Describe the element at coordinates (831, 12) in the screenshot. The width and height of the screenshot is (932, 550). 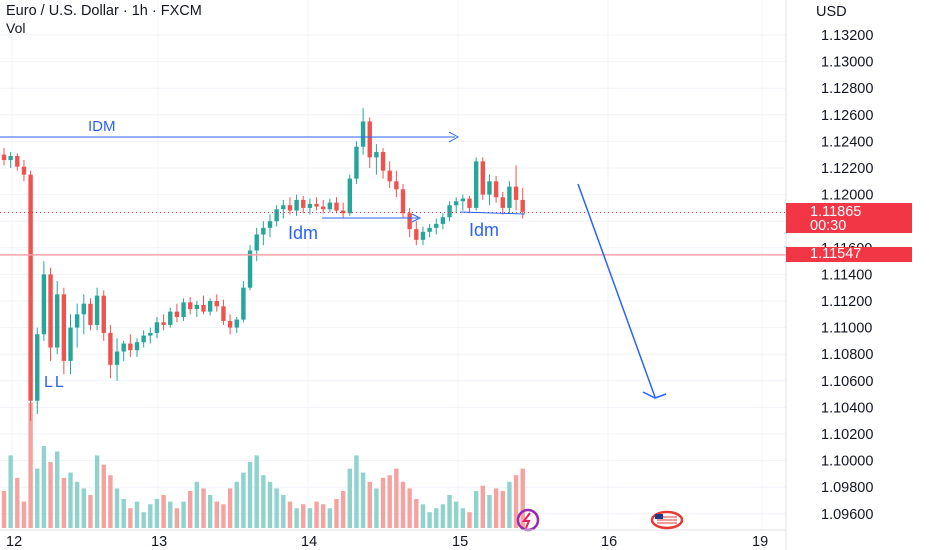
I see `currency-label: USD` at that location.